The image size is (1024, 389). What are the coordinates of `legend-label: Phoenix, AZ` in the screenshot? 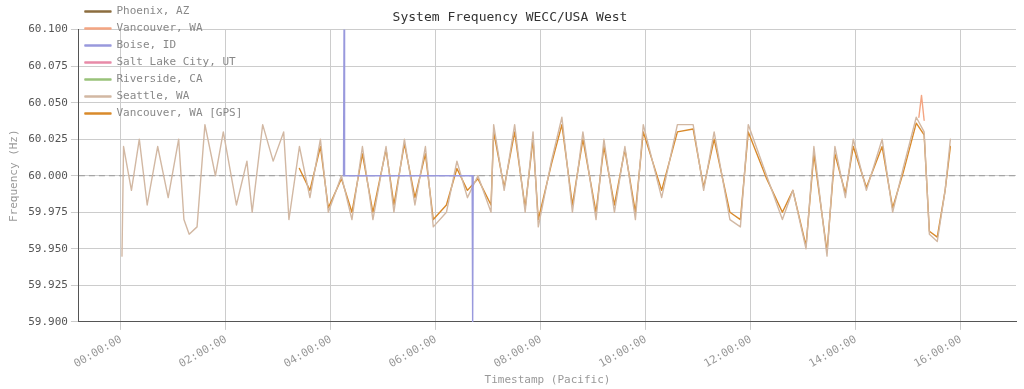 It's located at (153, 11).